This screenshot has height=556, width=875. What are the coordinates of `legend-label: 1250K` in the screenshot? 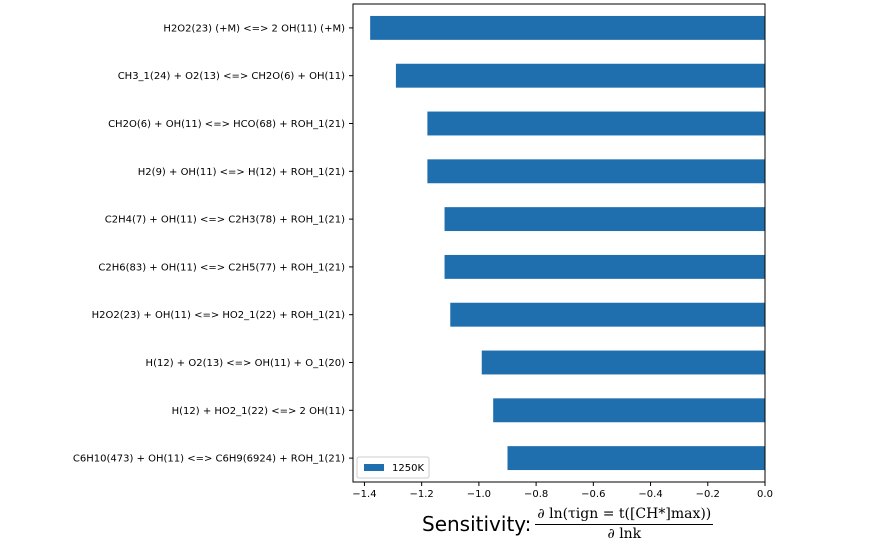 It's located at (408, 468).